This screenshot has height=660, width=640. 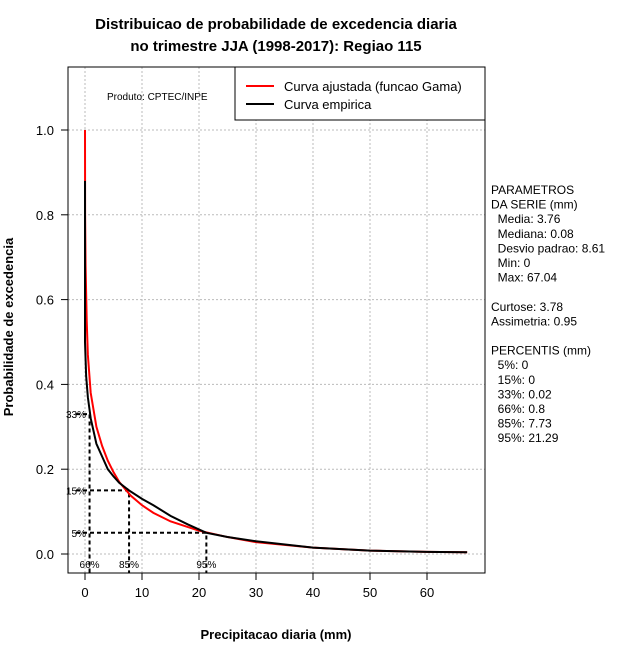 What do you see at coordinates (313, 592) in the screenshot?
I see `x-tick-label: 40` at bounding box center [313, 592].